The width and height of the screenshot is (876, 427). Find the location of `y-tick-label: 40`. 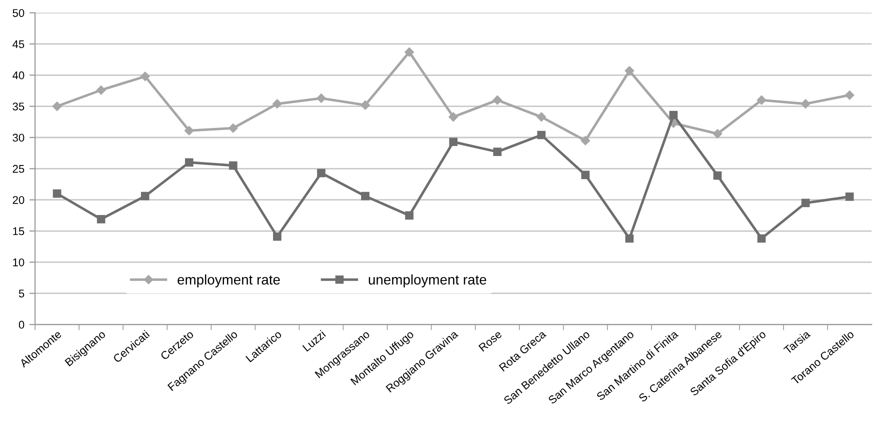

y-tick-label: 40 is located at coordinates (18, 75).